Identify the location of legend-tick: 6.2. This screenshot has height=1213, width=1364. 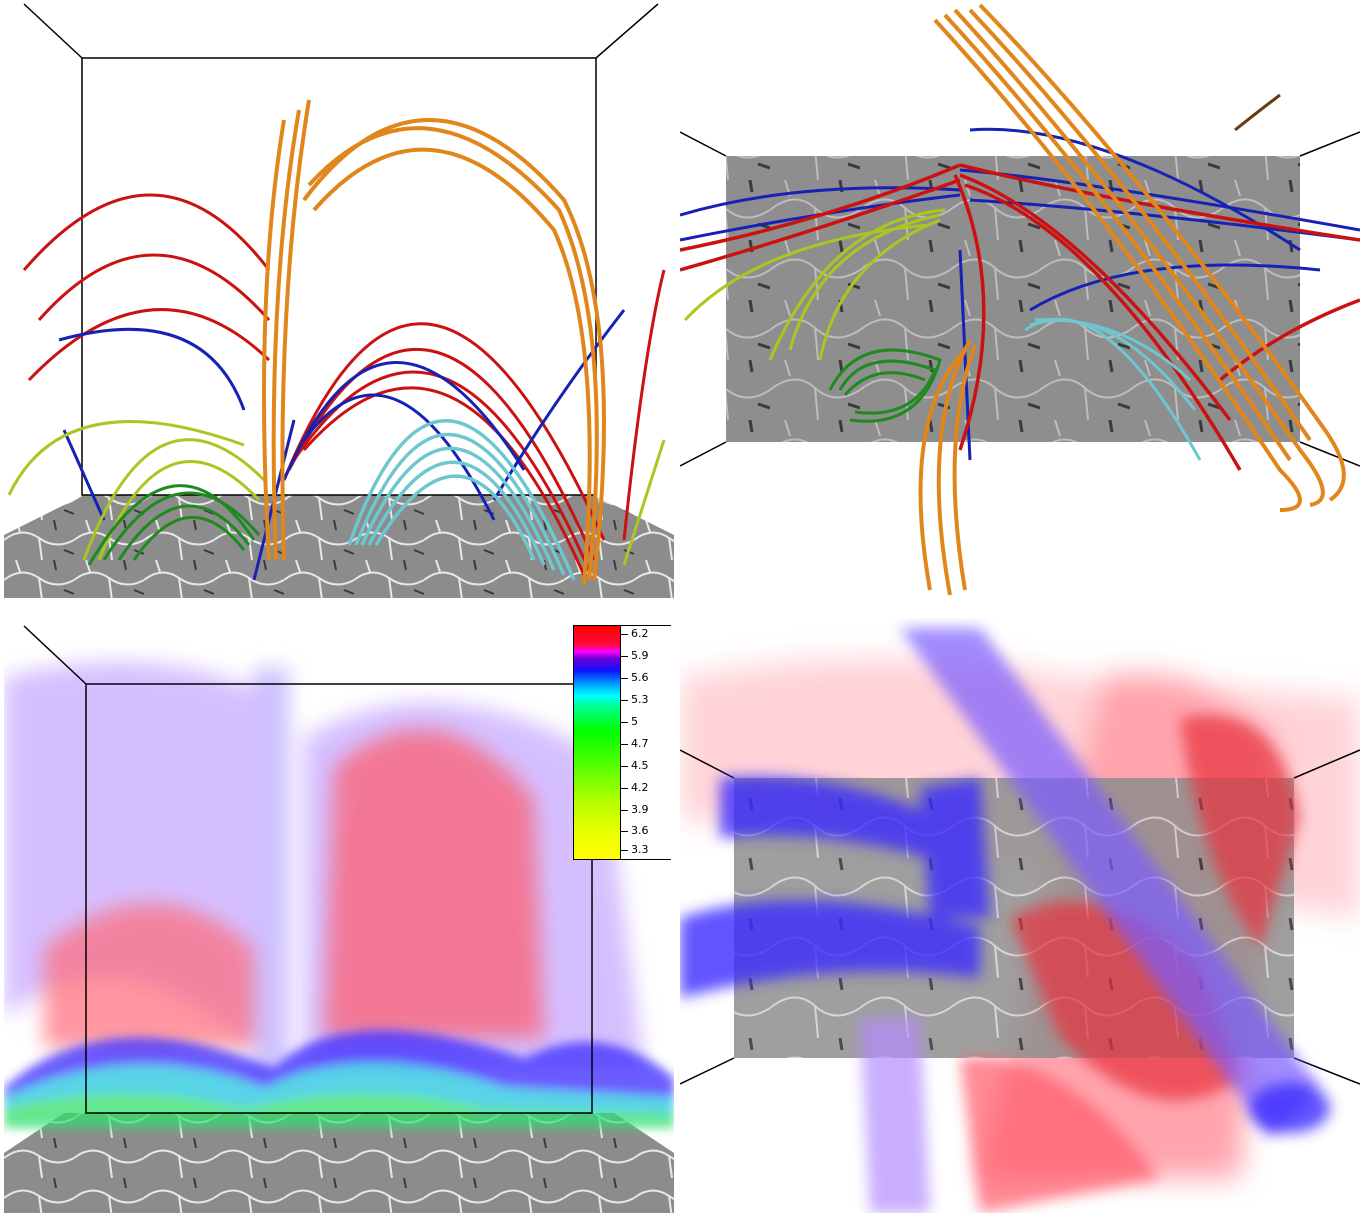
(645, 634).